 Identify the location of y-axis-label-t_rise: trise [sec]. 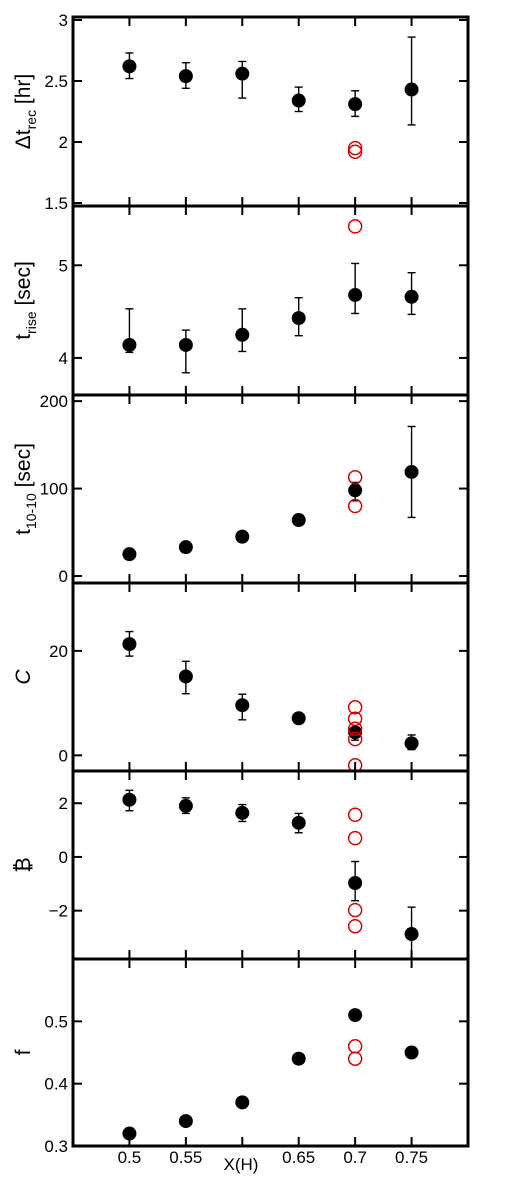
(25, 300).